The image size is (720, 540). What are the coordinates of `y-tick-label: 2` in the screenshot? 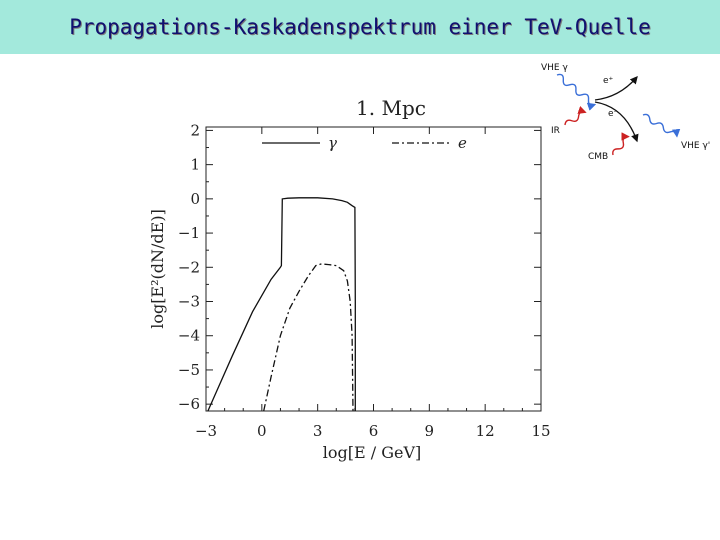 It's located at (195, 130).